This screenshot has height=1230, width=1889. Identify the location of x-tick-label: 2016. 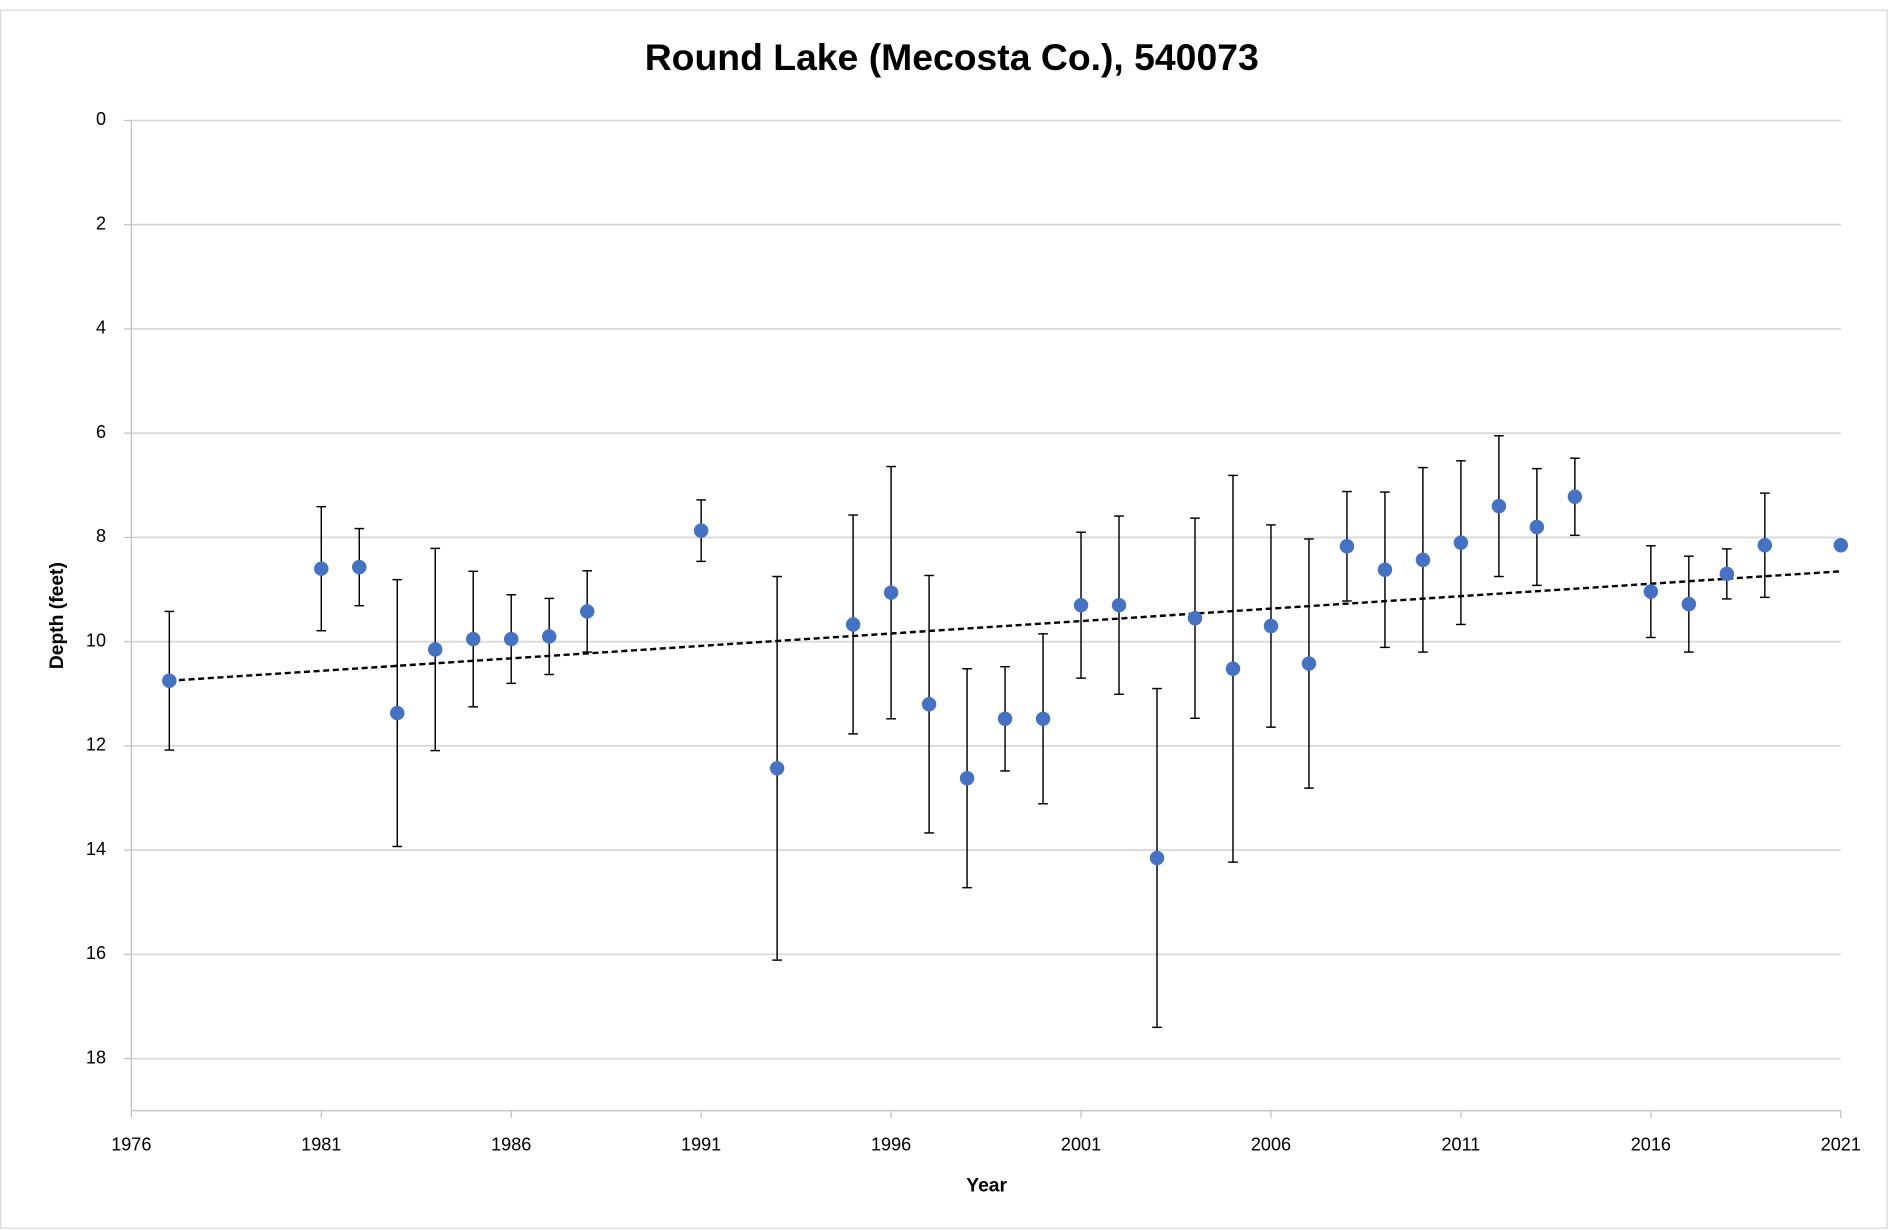
(1651, 1144).